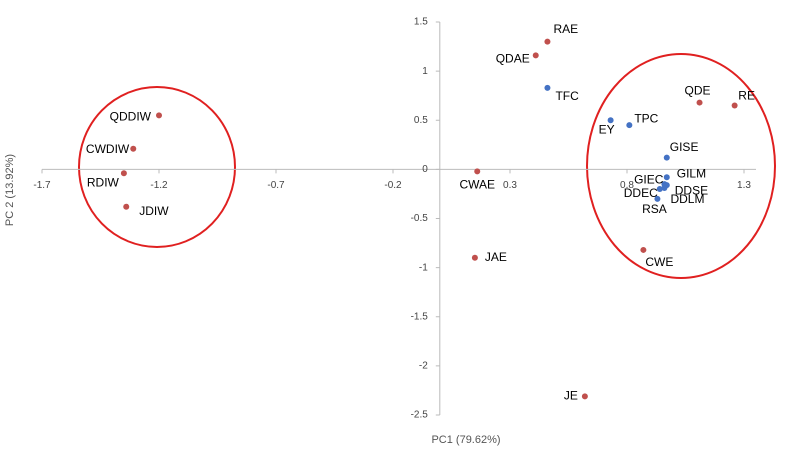  Describe the element at coordinates (691, 190) in the screenshot. I see `point-label: DDSE` at that location.